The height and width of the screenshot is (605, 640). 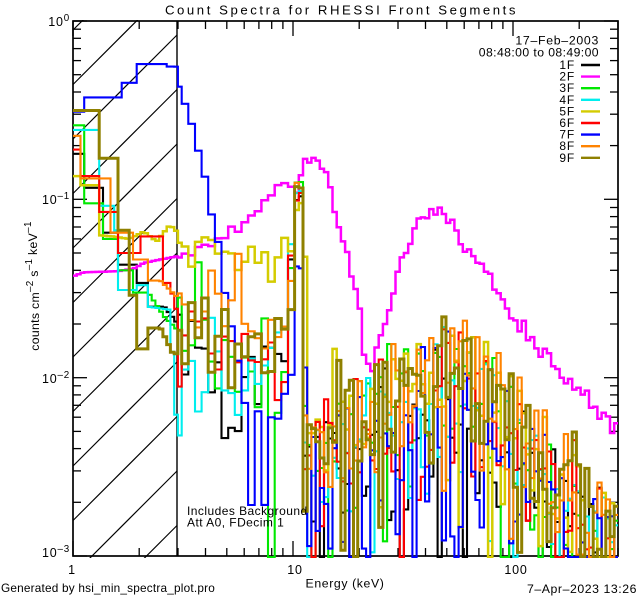 I want to click on svg-text: 100, so click(x=515, y=570).